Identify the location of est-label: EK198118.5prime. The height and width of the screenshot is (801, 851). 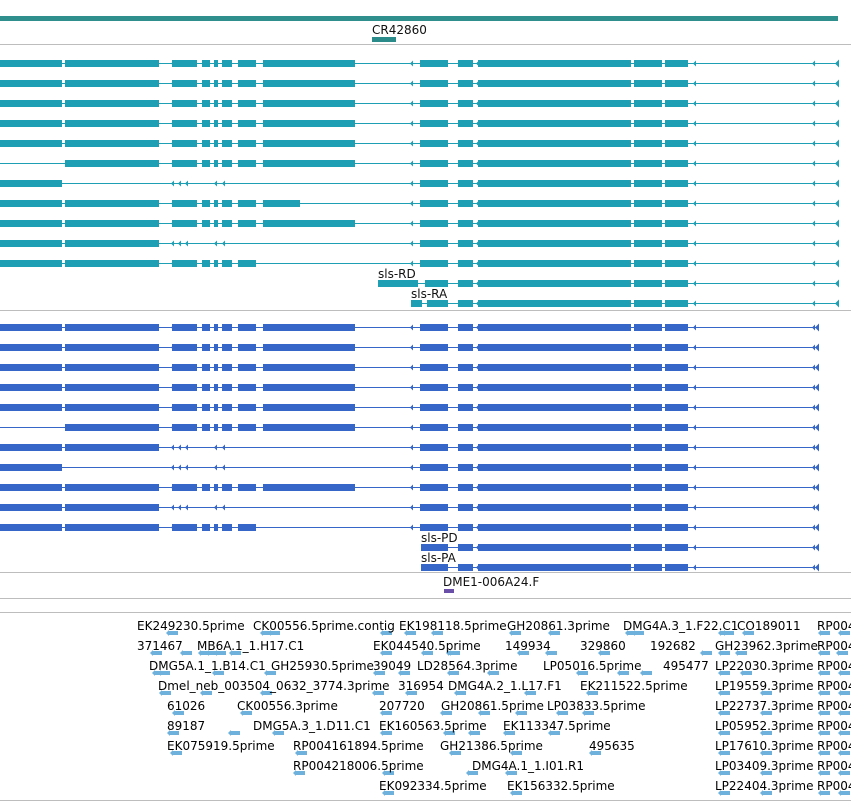
(453, 626).